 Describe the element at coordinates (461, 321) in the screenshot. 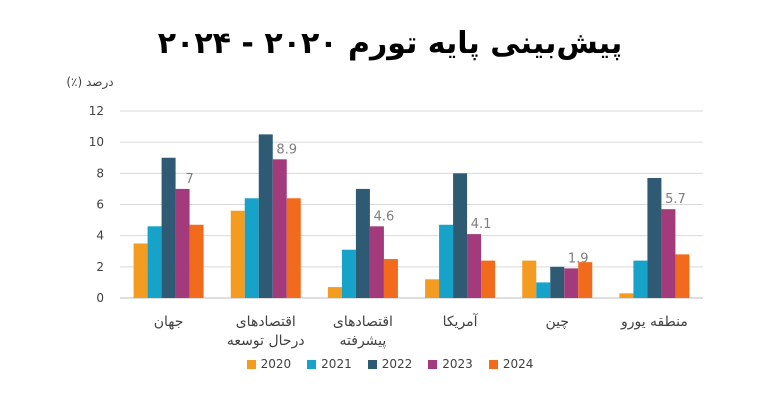

I see `x-category-label: آمریکا` at that location.